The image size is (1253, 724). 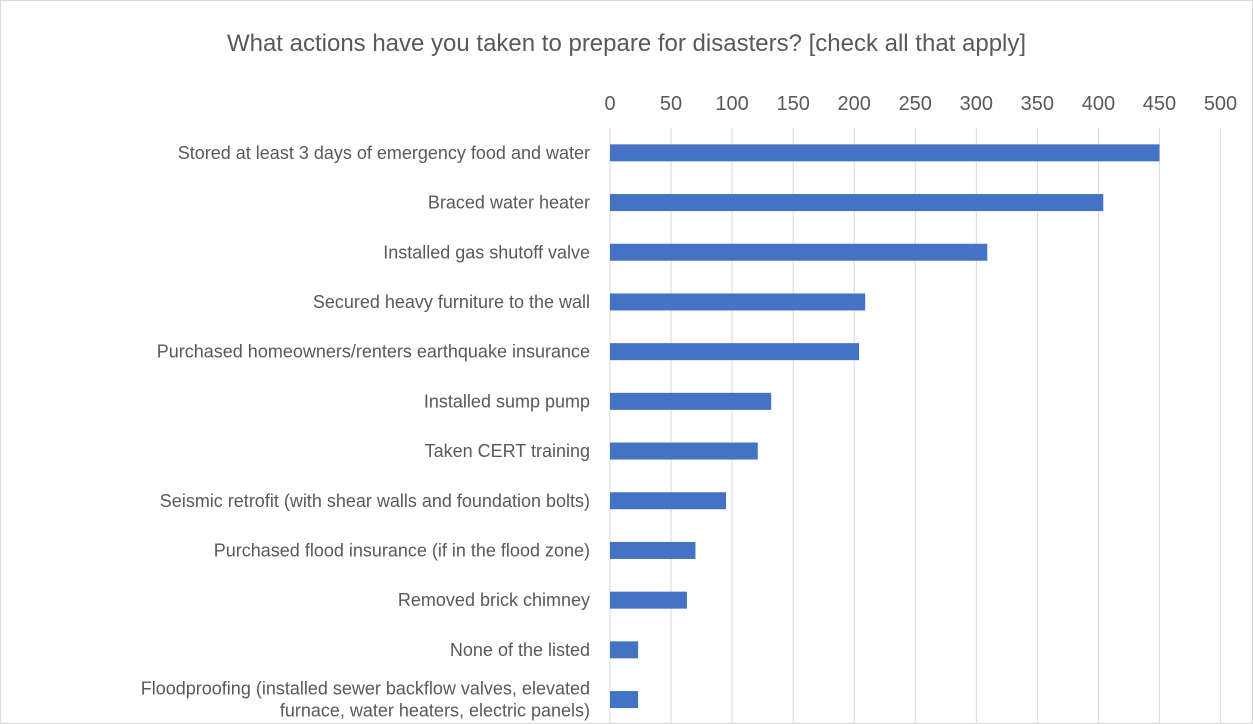 I want to click on category-label: Removed brick chimney, so click(x=494, y=600).